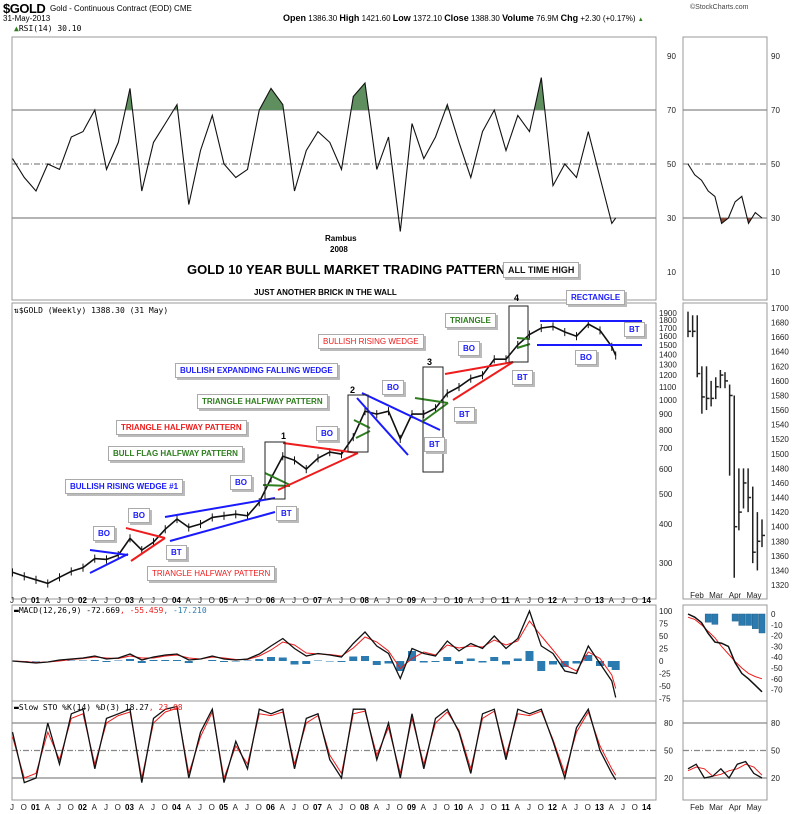  What do you see at coordinates (780, 454) in the screenshot?
I see `mini-price-tick-label: 1500` at bounding box center [780, 454].